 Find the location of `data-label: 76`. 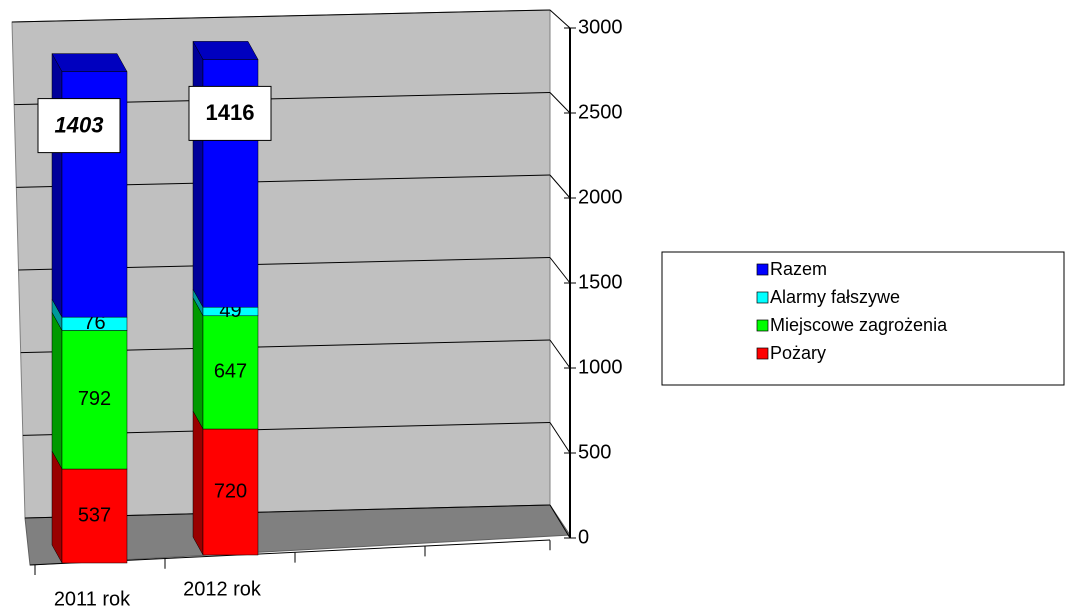

data-label: 76 is located at coordinates (94, 323).